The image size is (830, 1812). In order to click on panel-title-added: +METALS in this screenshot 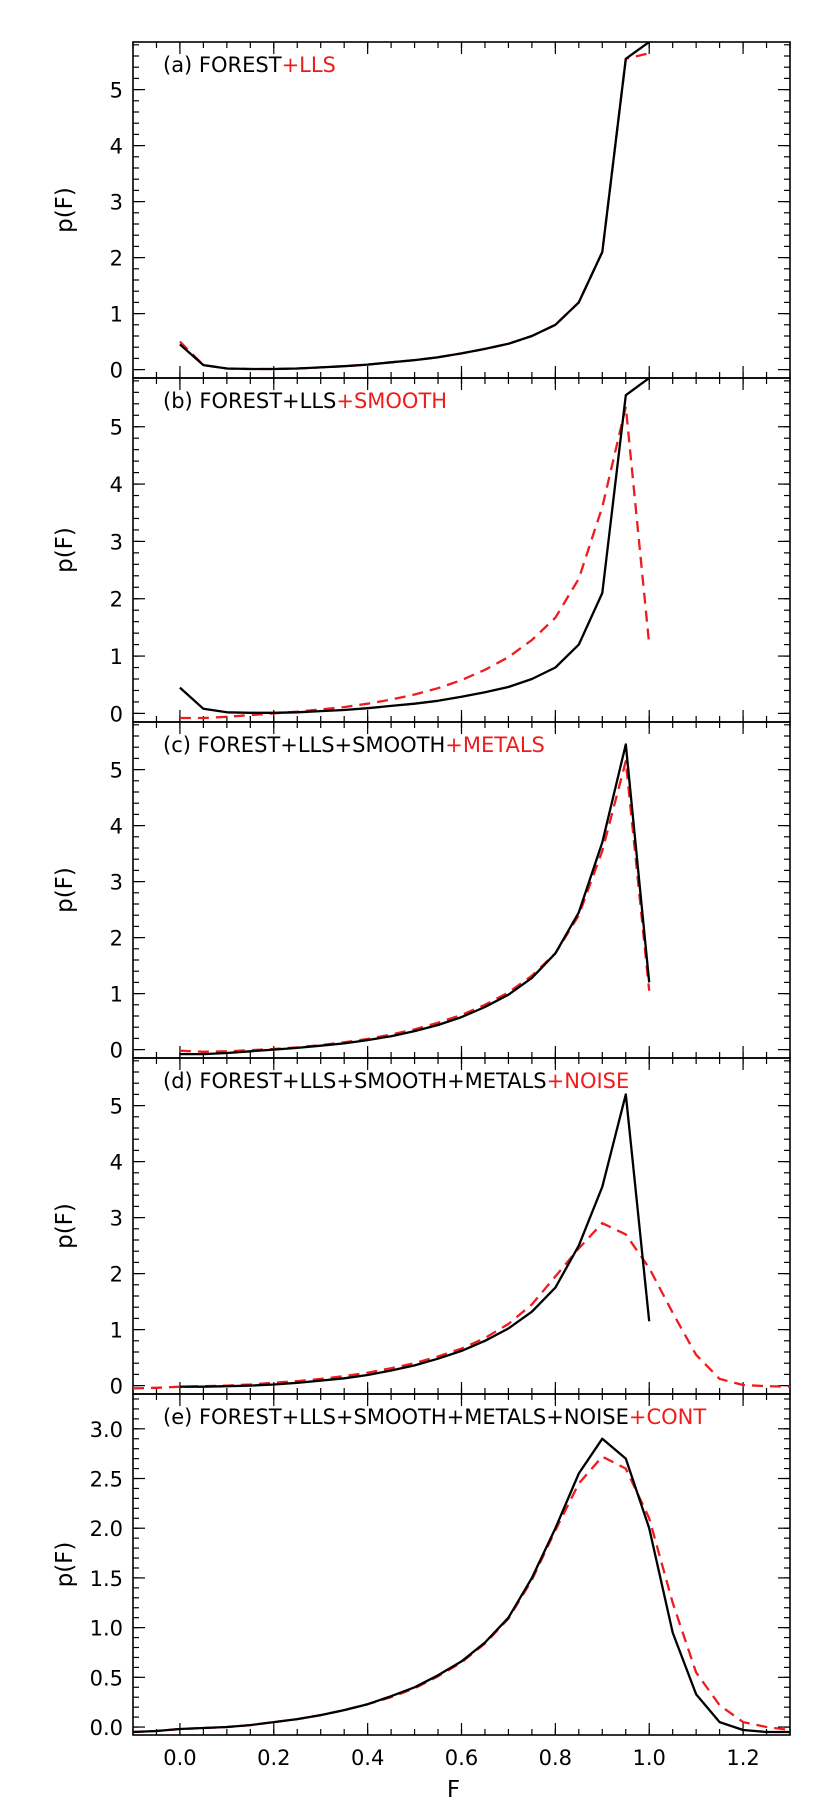, I will do `click(495, 745)`.